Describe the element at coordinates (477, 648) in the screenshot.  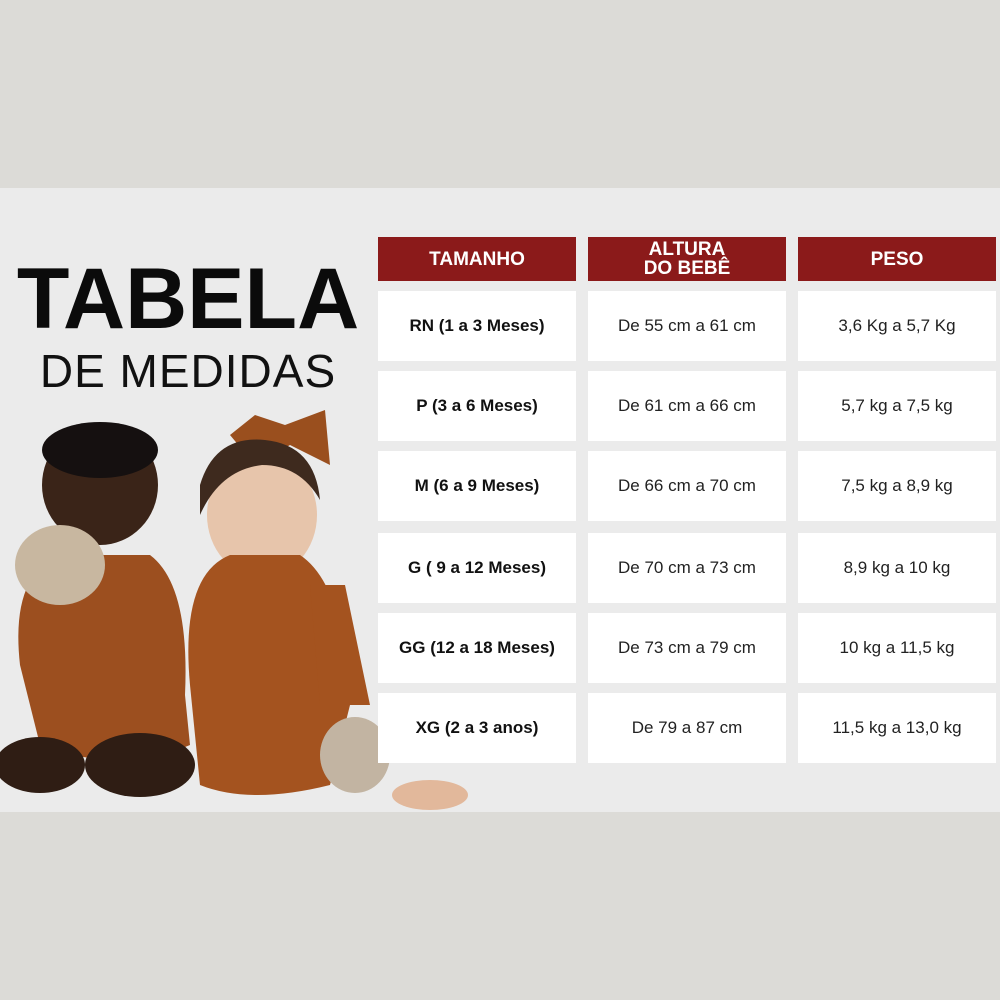
I see `table-cell-size: GG (12 a 18 Meses)` at that location.